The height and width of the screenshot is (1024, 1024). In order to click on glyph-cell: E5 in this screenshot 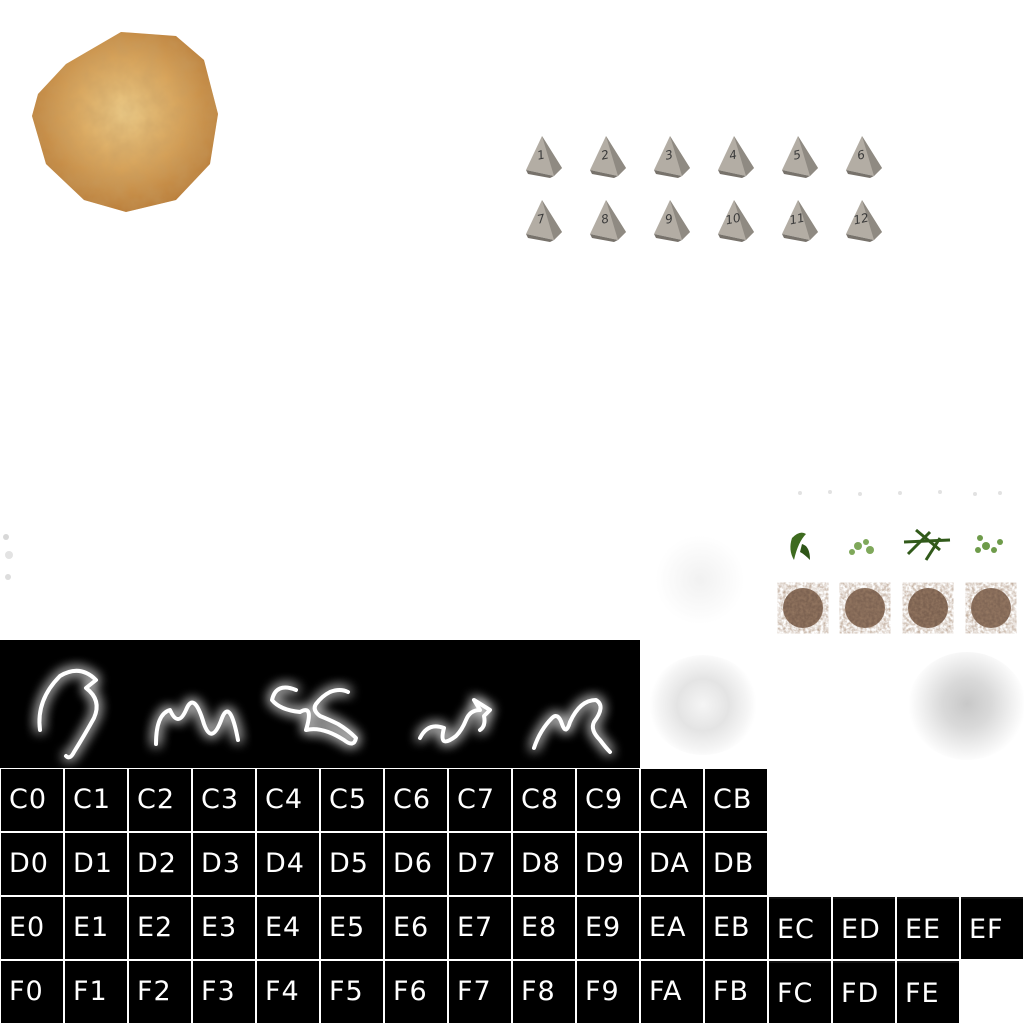, I will do `click(352, 928)`.